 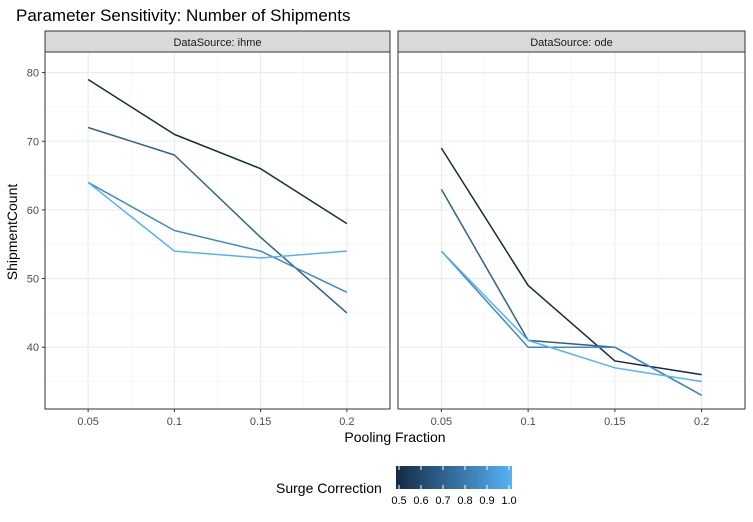 I want to click on x-axis: 0.05 0.1 0.15 0.2 0.05 0.1 0.15 0.2, so click(x=393, y=418).